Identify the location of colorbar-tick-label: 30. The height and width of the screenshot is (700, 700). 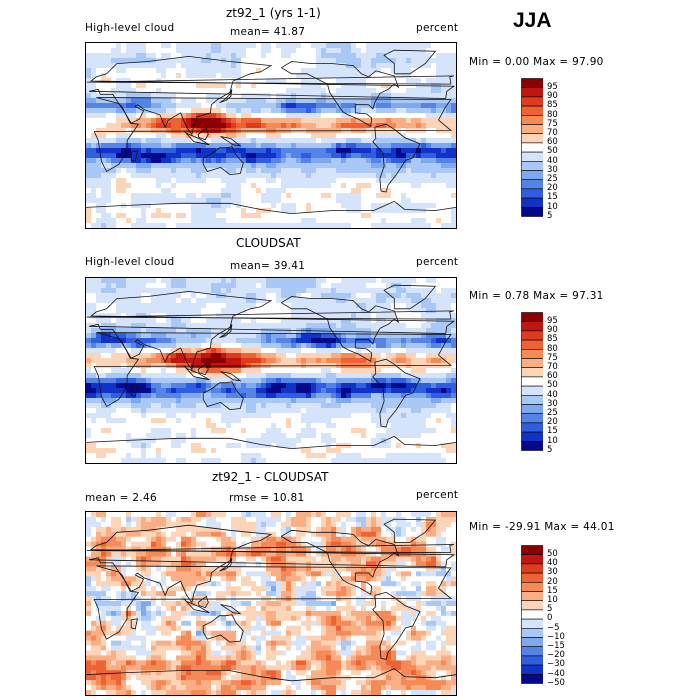
(552, 169).